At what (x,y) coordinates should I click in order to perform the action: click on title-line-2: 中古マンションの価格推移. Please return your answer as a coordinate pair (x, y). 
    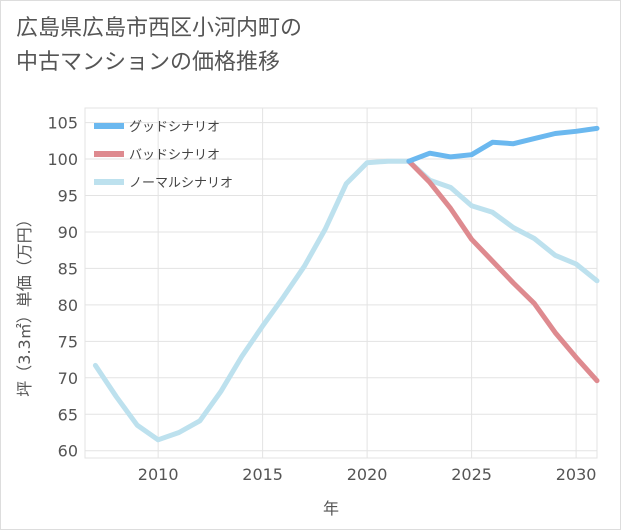
    Looking at the image, I should click on (148, 62).